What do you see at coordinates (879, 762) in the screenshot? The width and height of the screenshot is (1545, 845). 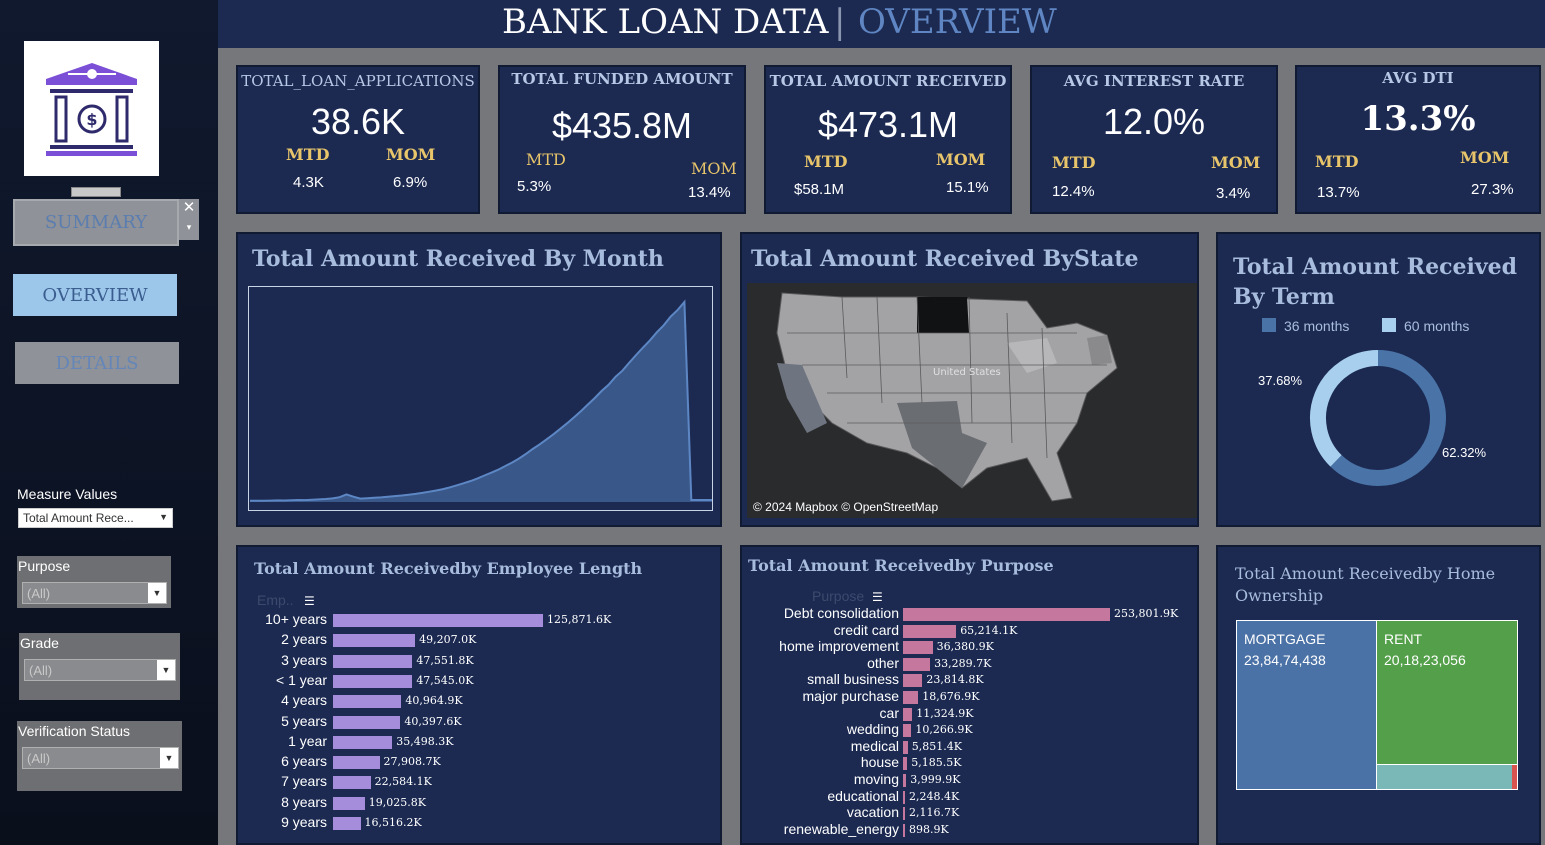 I see `bar-category-label: house` at bounding box center [879, 762].